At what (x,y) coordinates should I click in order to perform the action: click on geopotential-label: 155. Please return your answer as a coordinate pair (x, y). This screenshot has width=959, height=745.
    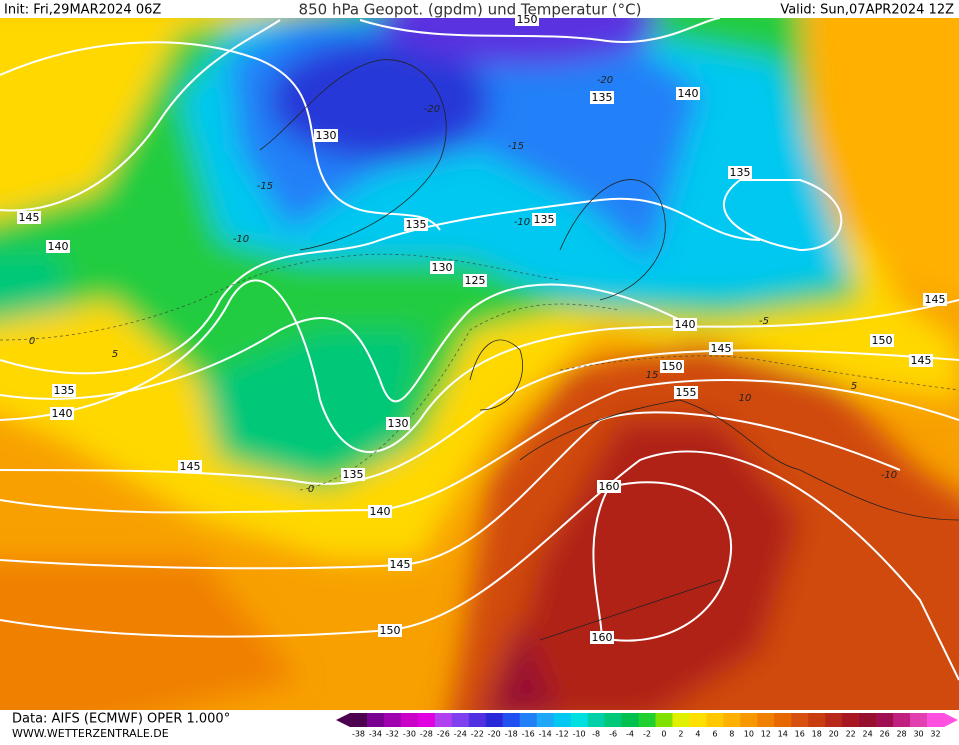
    Looking at the image, I should click on (686, 392).